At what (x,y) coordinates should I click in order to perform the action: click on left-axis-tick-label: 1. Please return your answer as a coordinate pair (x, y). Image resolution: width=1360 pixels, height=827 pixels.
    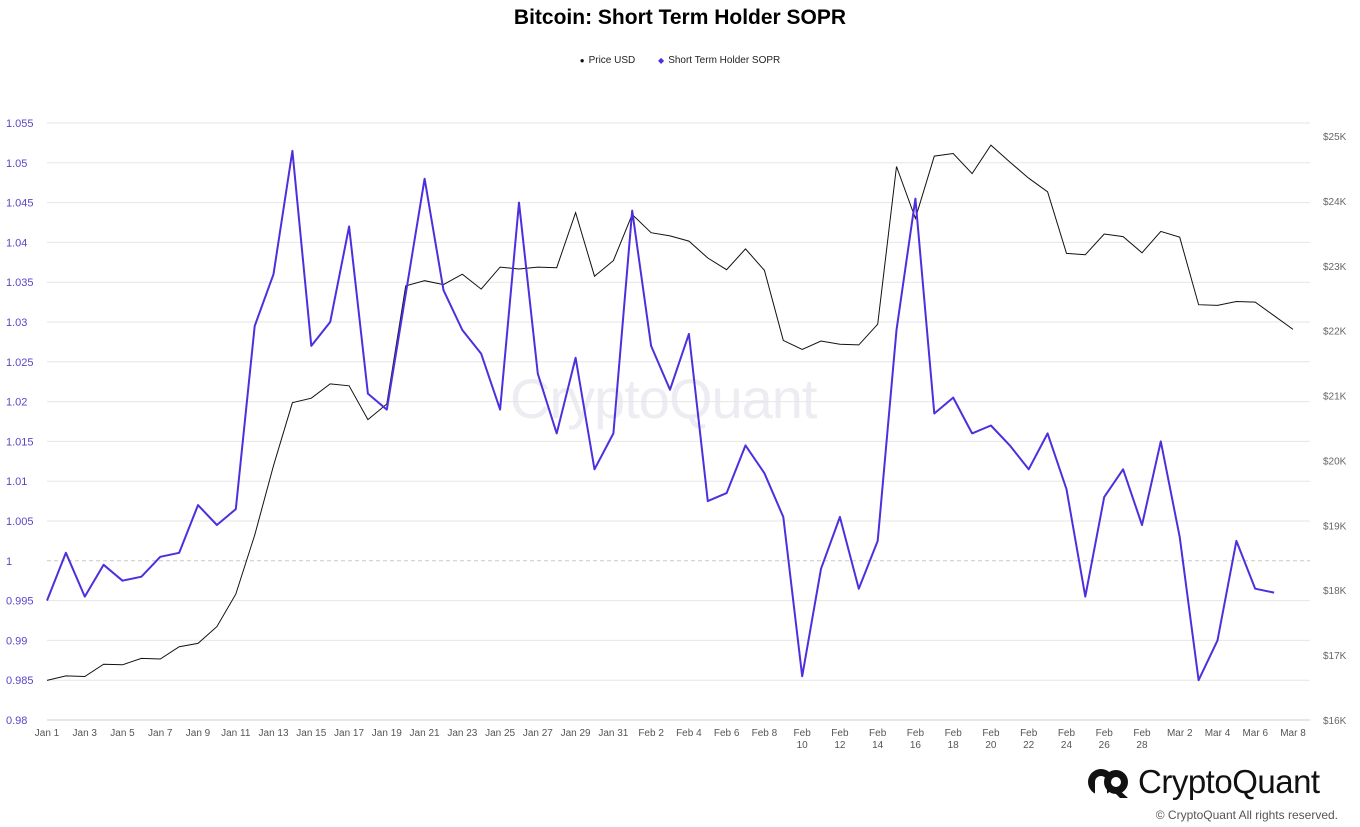
    Looking at the image, I should click on (9, 562).